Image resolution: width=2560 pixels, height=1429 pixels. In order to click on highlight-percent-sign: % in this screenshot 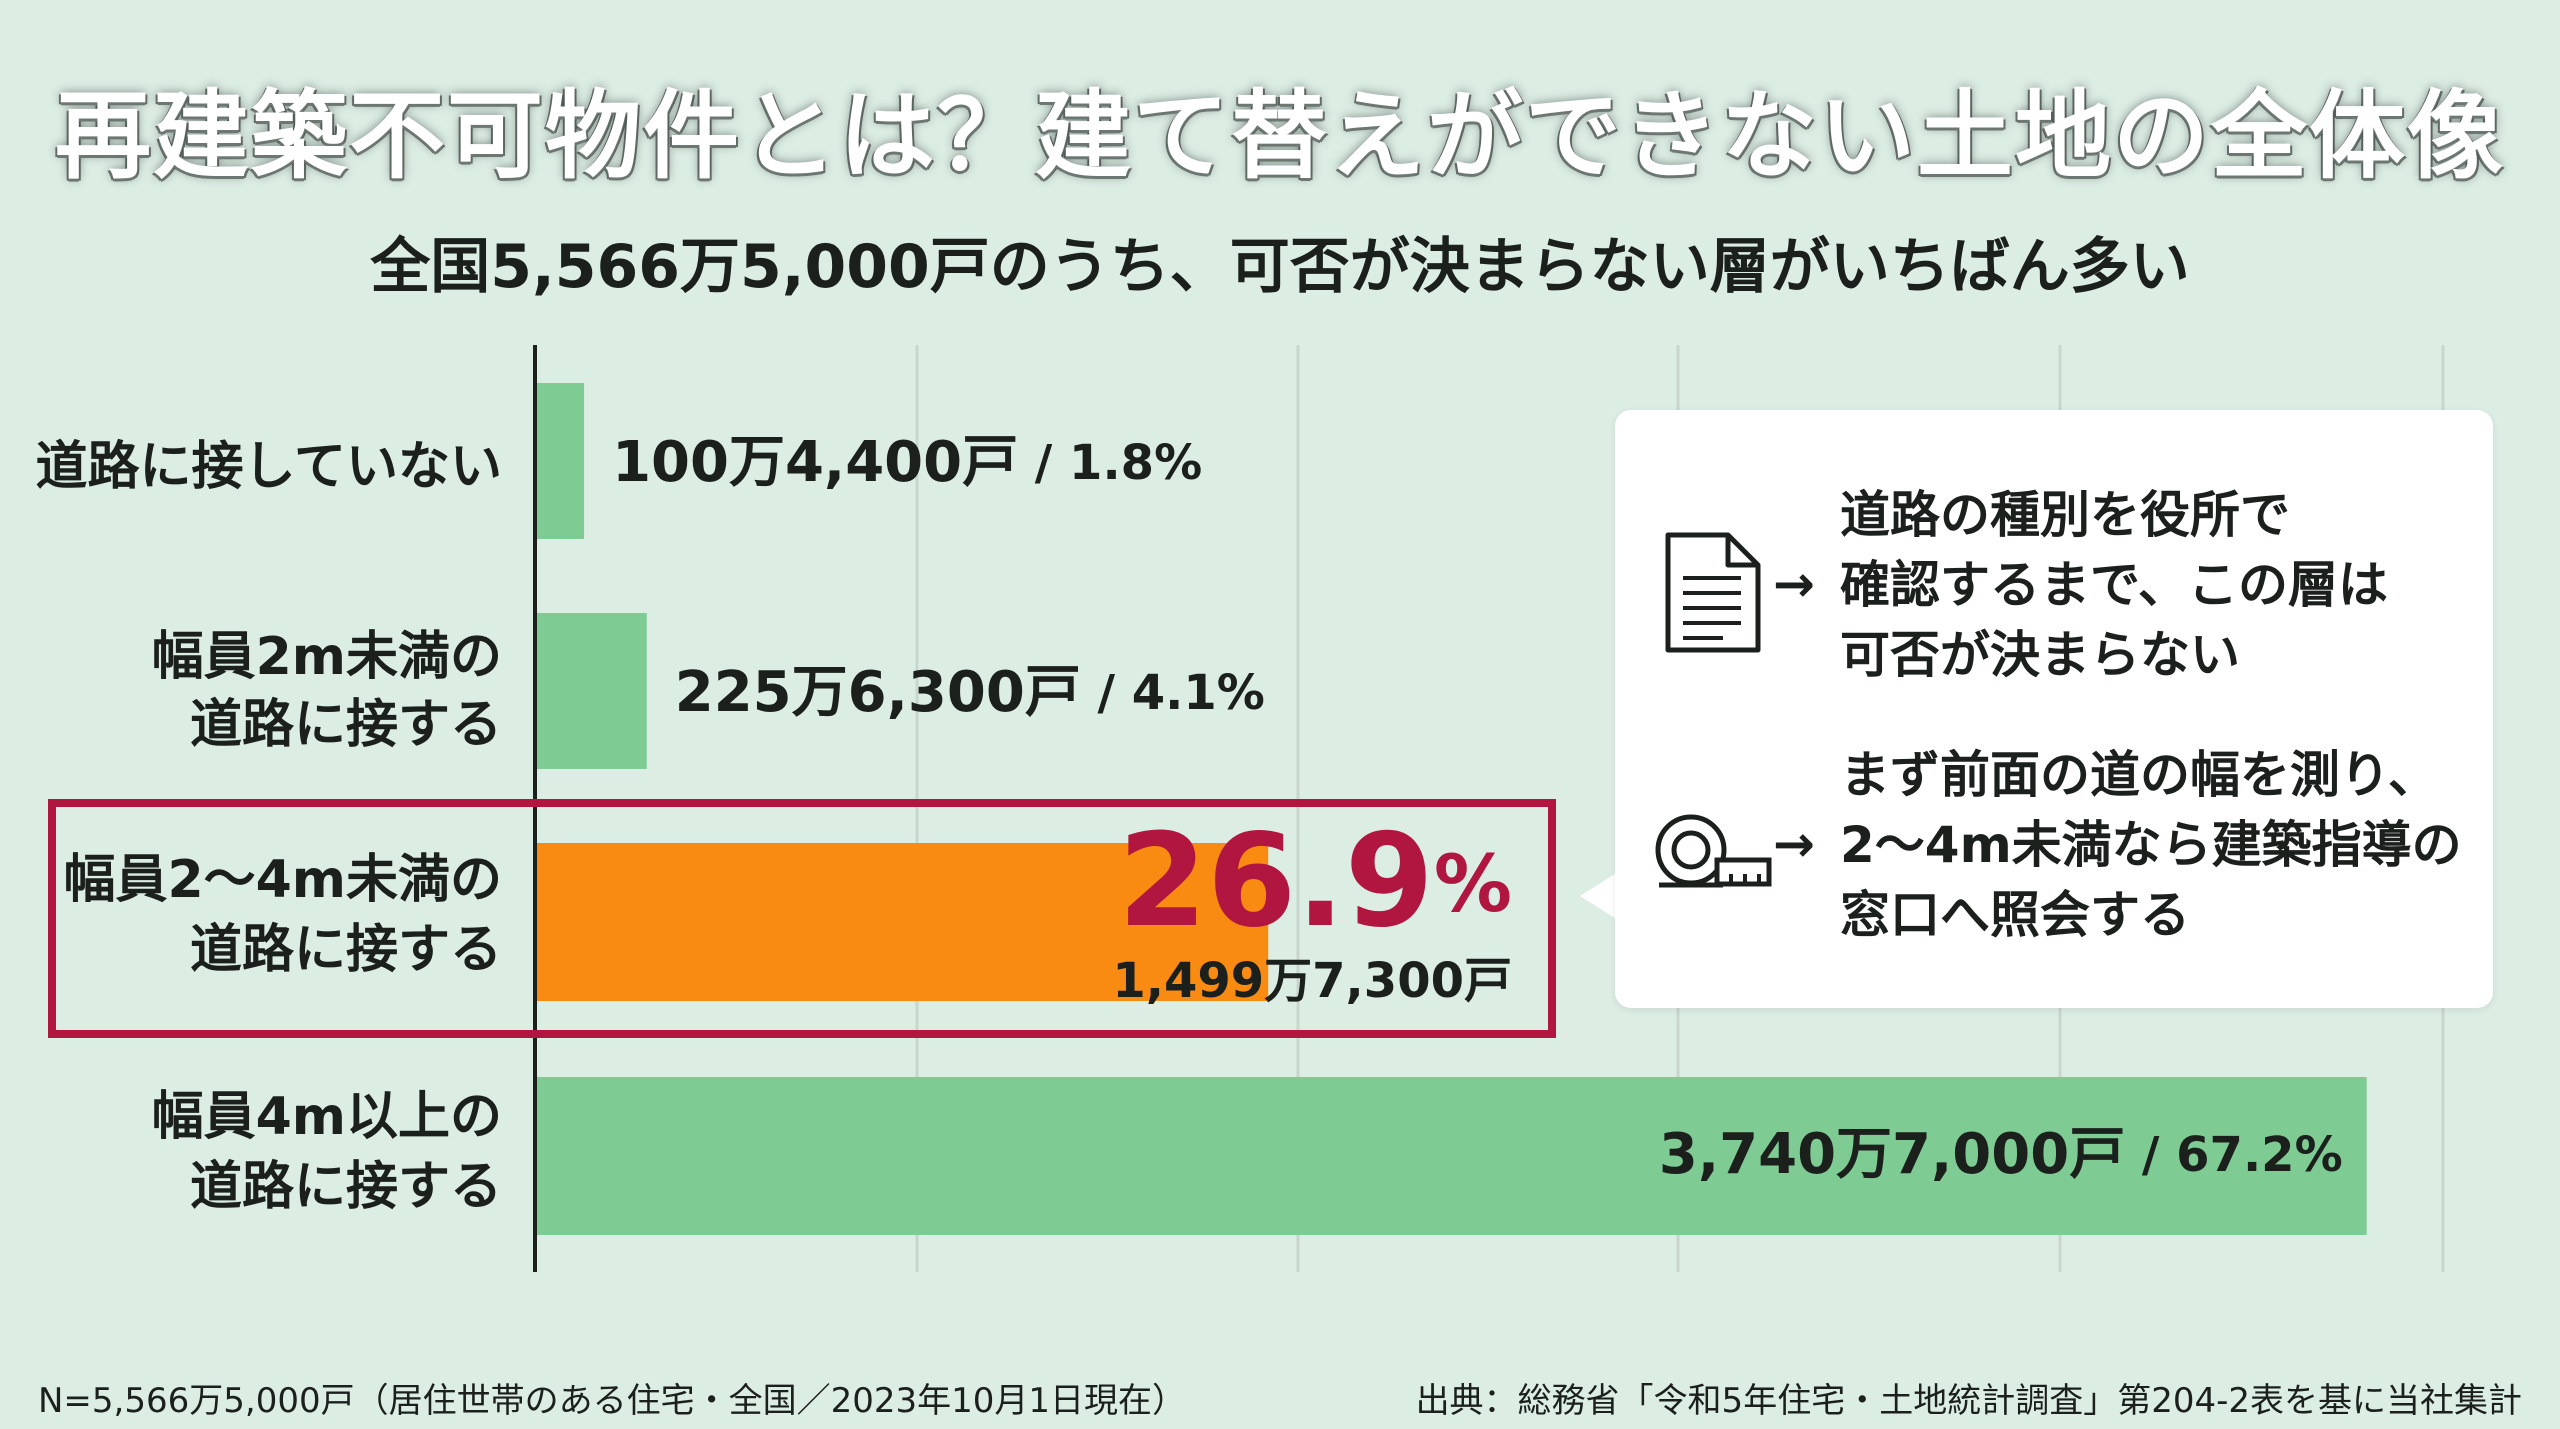, I will do `click(1473, 885)`.